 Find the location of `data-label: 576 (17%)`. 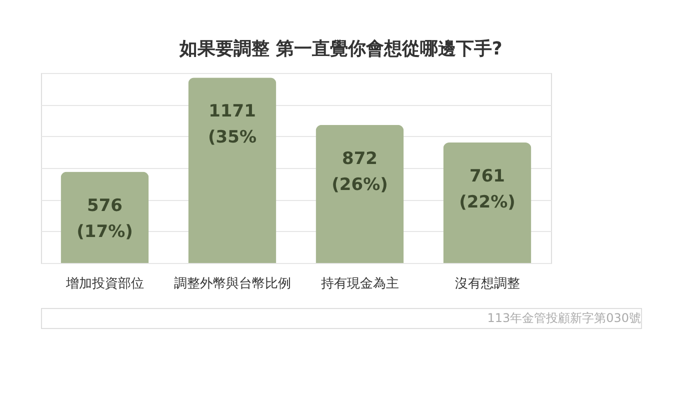

data-label: 576 (17%) is located at coordinates (104, 219).